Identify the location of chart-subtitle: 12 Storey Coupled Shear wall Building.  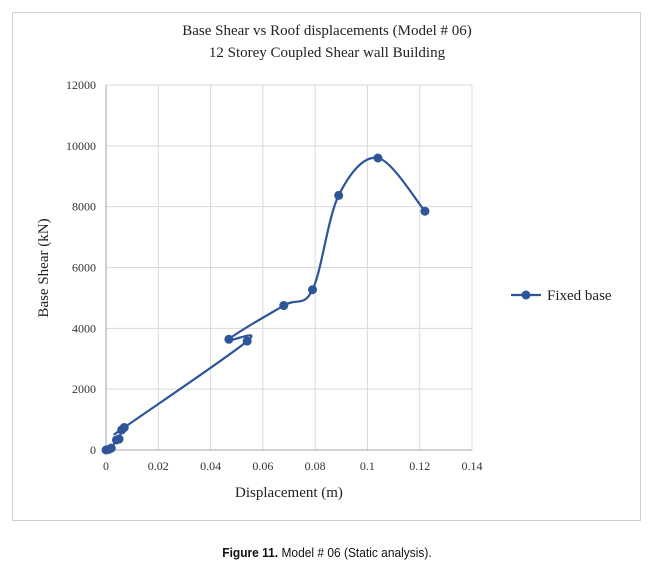
(327, 53).